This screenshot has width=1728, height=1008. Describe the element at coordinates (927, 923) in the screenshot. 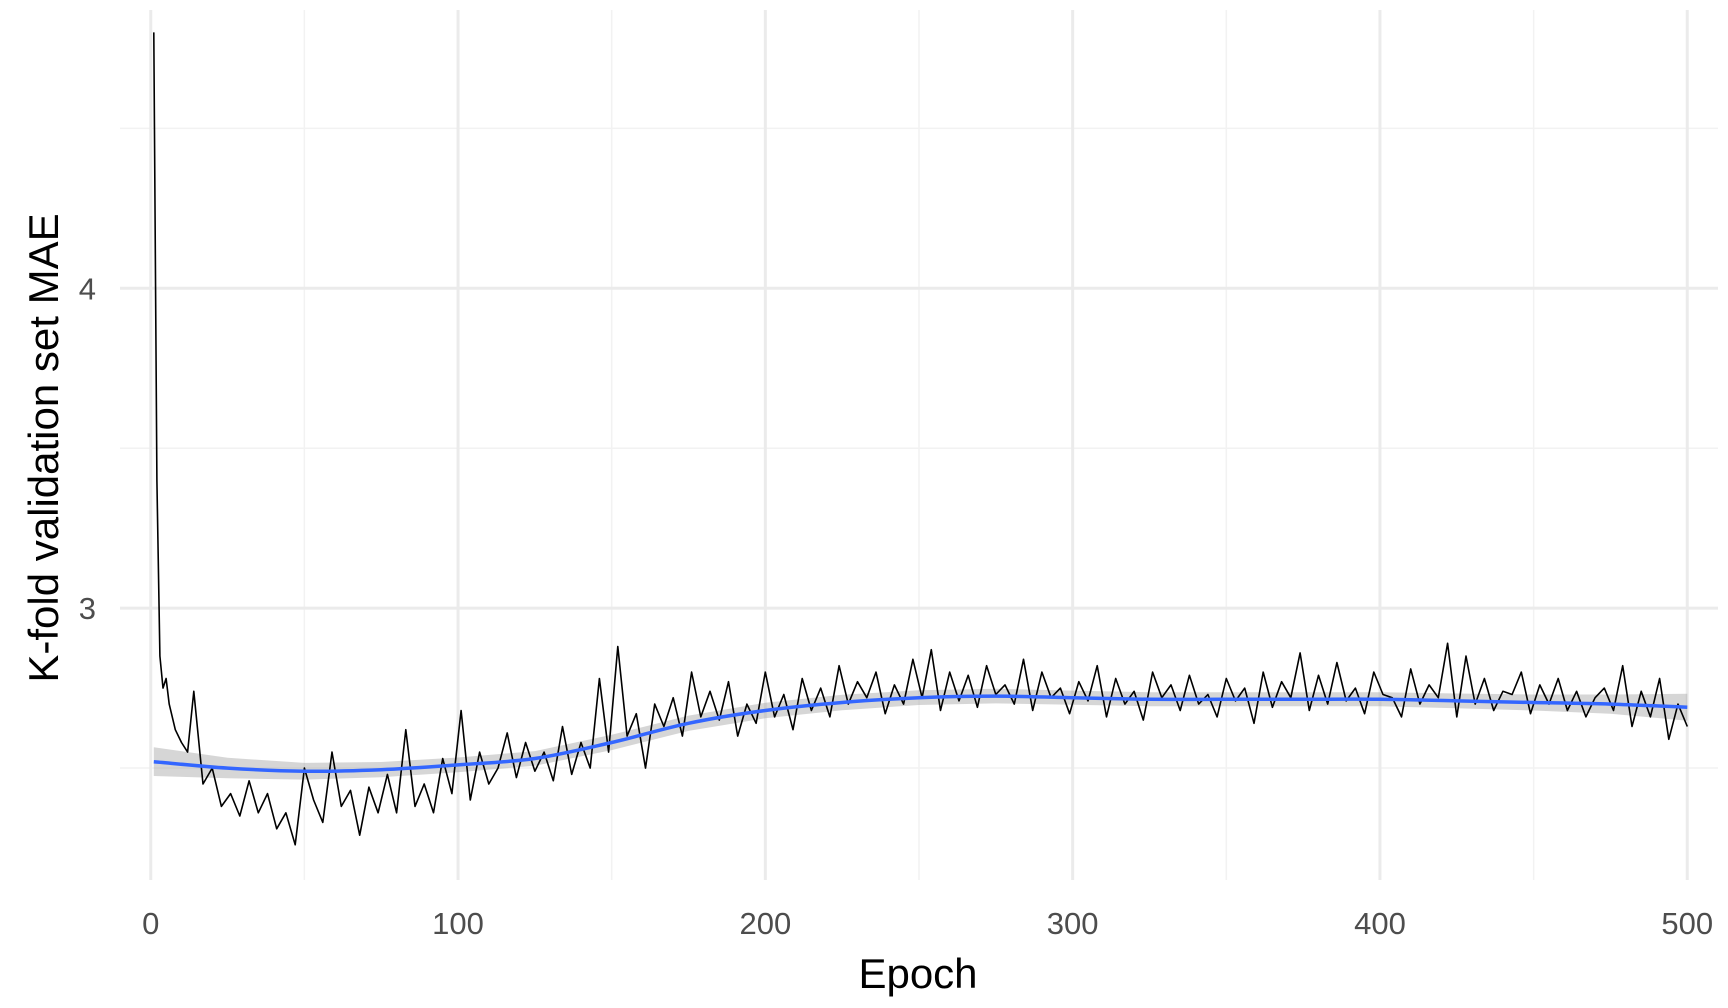

I see `x-tick-labels: 0 100 200 300 400 500` at that location.